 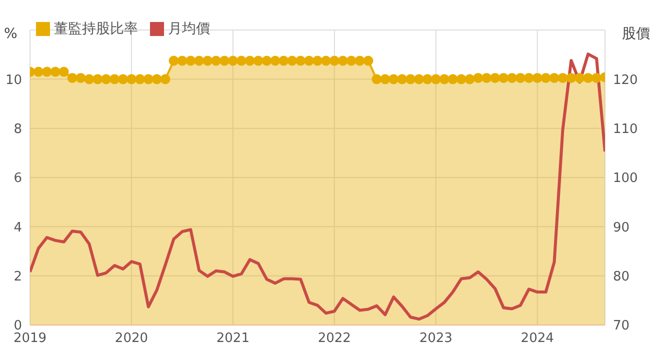 I want to click on x-tick-label: 2019, so click(x=30, y=338).